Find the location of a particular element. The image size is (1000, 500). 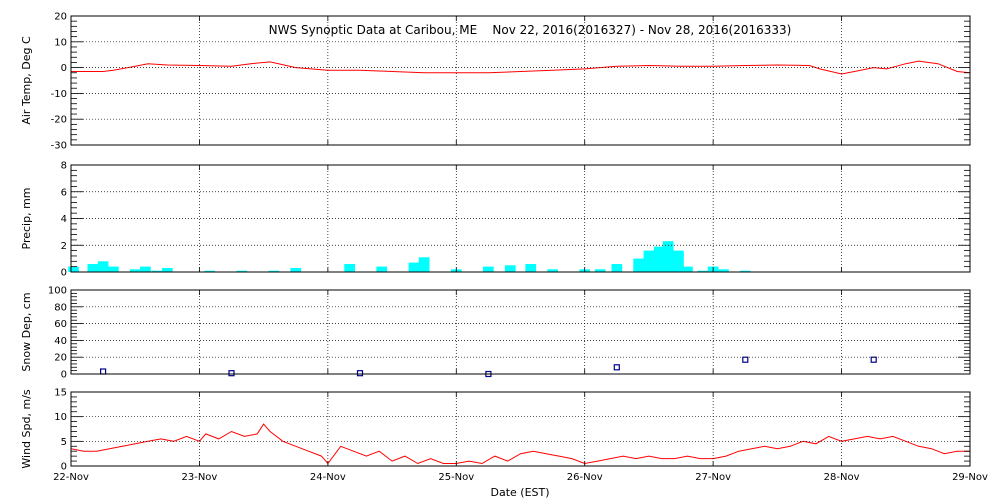

precip-ylabel: Precip, mm is located at coordinates (26, 219).